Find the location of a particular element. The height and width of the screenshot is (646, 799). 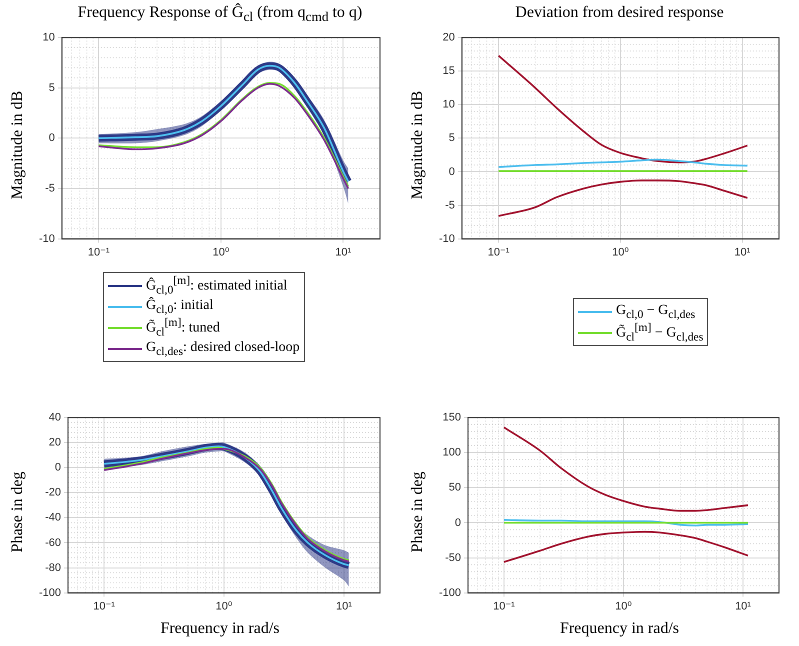

legend-label: Ĝ$_{cl,0}$$^{[m]}$: estimated initial is located at coordinates (217, 285).